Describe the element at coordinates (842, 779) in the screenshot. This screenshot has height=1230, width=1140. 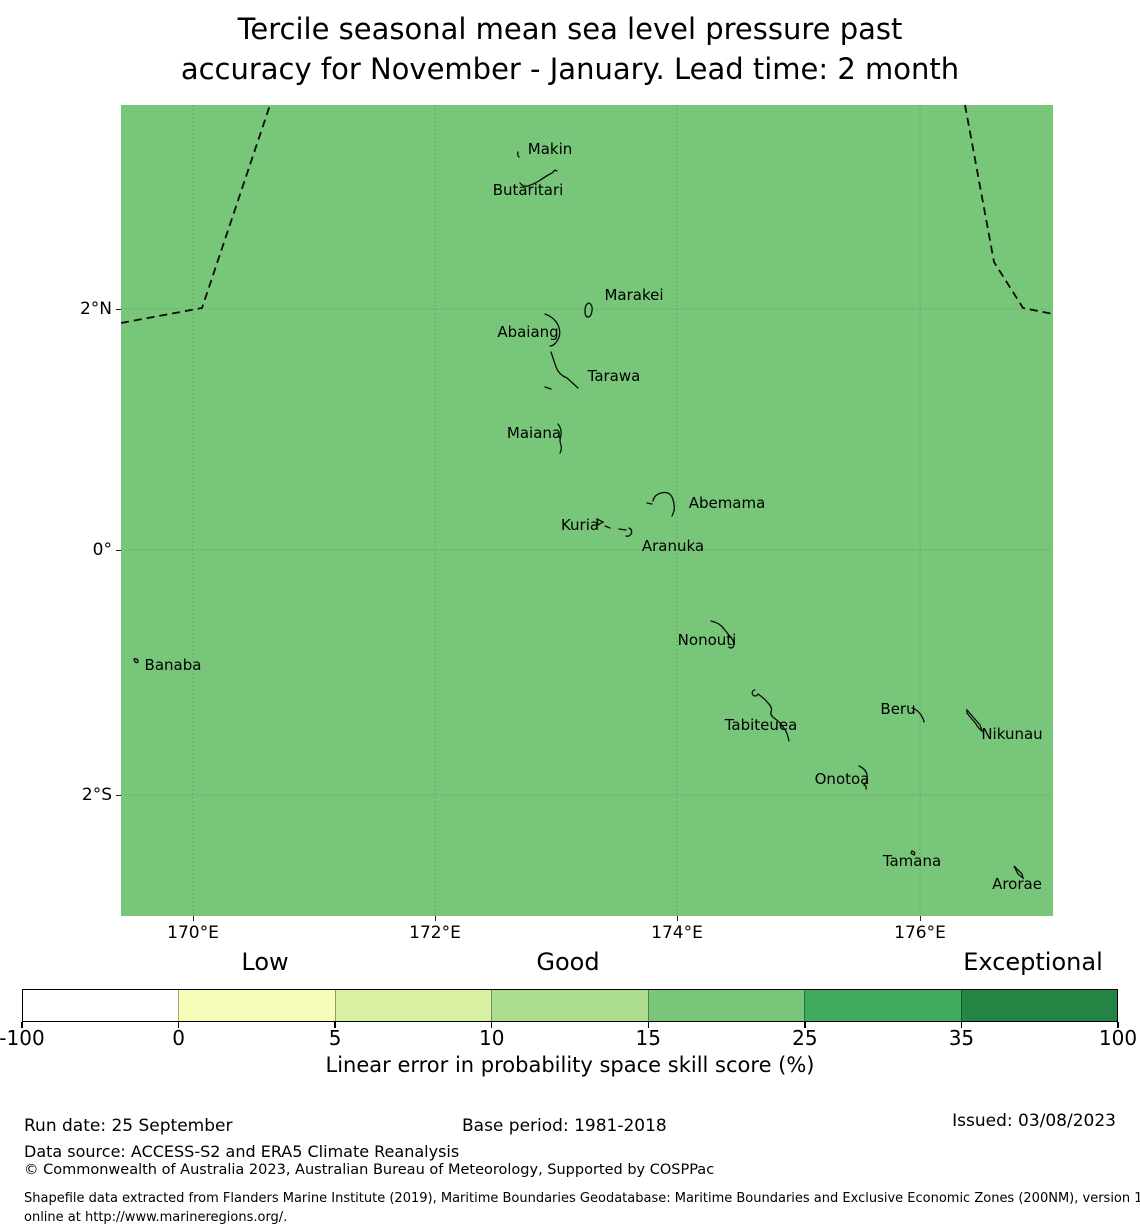
I see `island-label-onotoa: Onotoa` at that location.